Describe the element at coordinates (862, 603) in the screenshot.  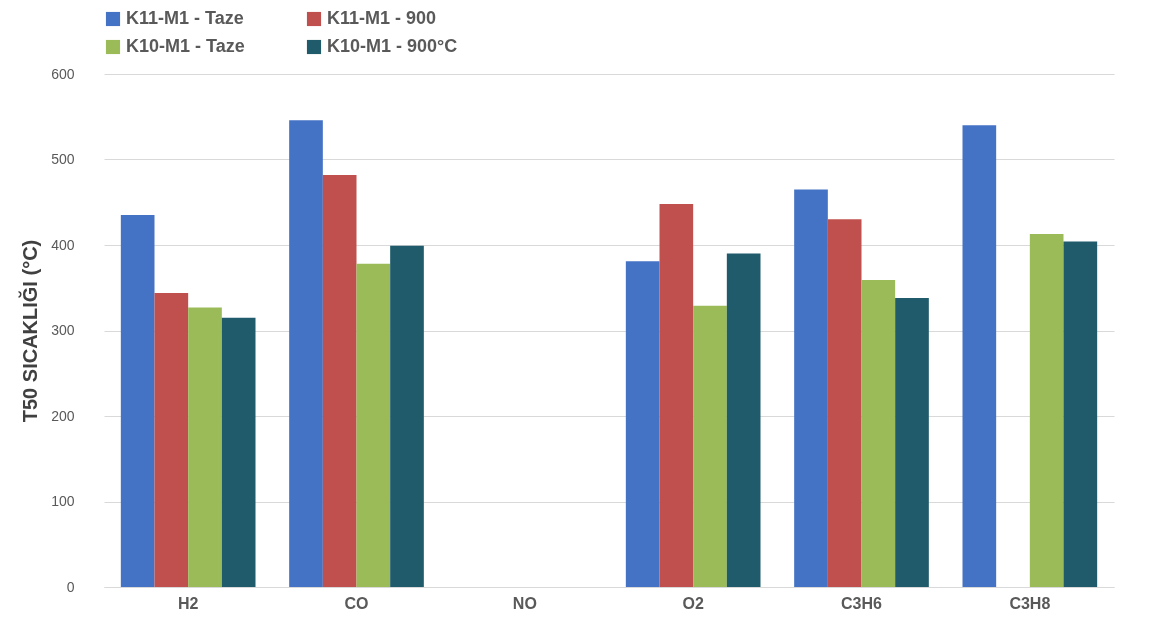
I see `x-tick-label: C3H6` at that location.